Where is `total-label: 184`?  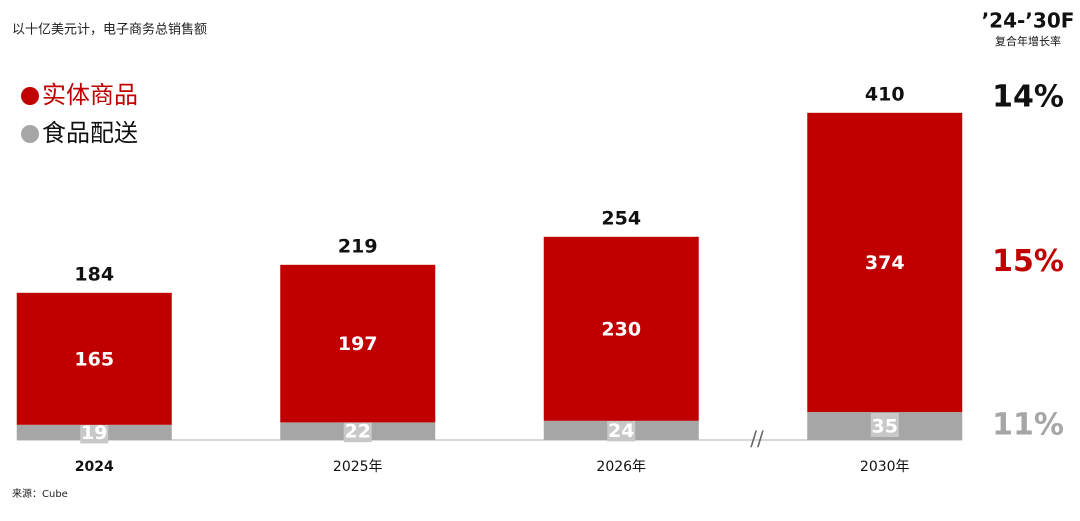
total-label: 184 is located at coordinates (94, 274).